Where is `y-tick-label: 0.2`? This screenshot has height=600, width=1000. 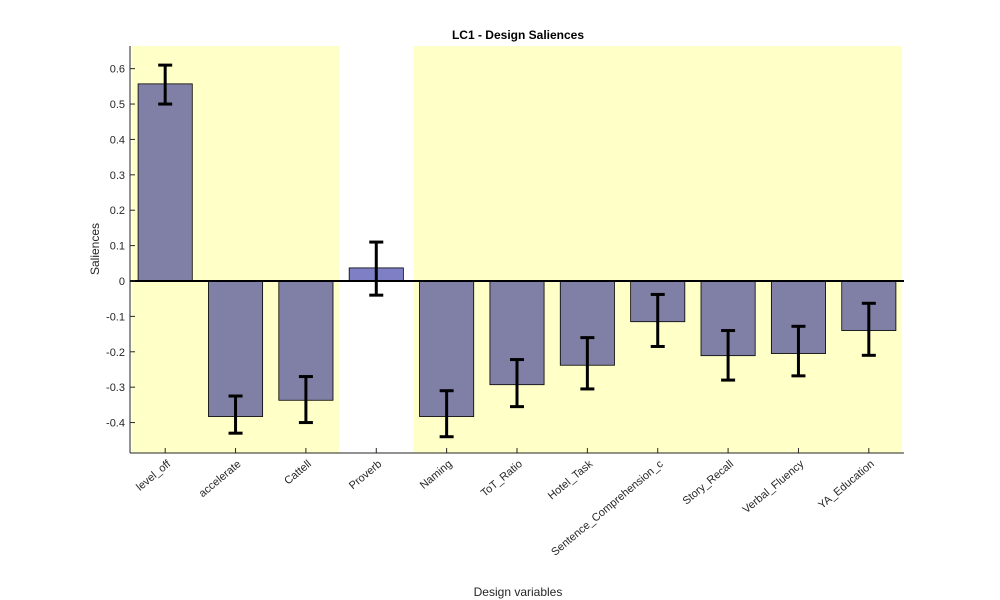 y-tick-label: 0.2 is located at coordinates (117, 211).